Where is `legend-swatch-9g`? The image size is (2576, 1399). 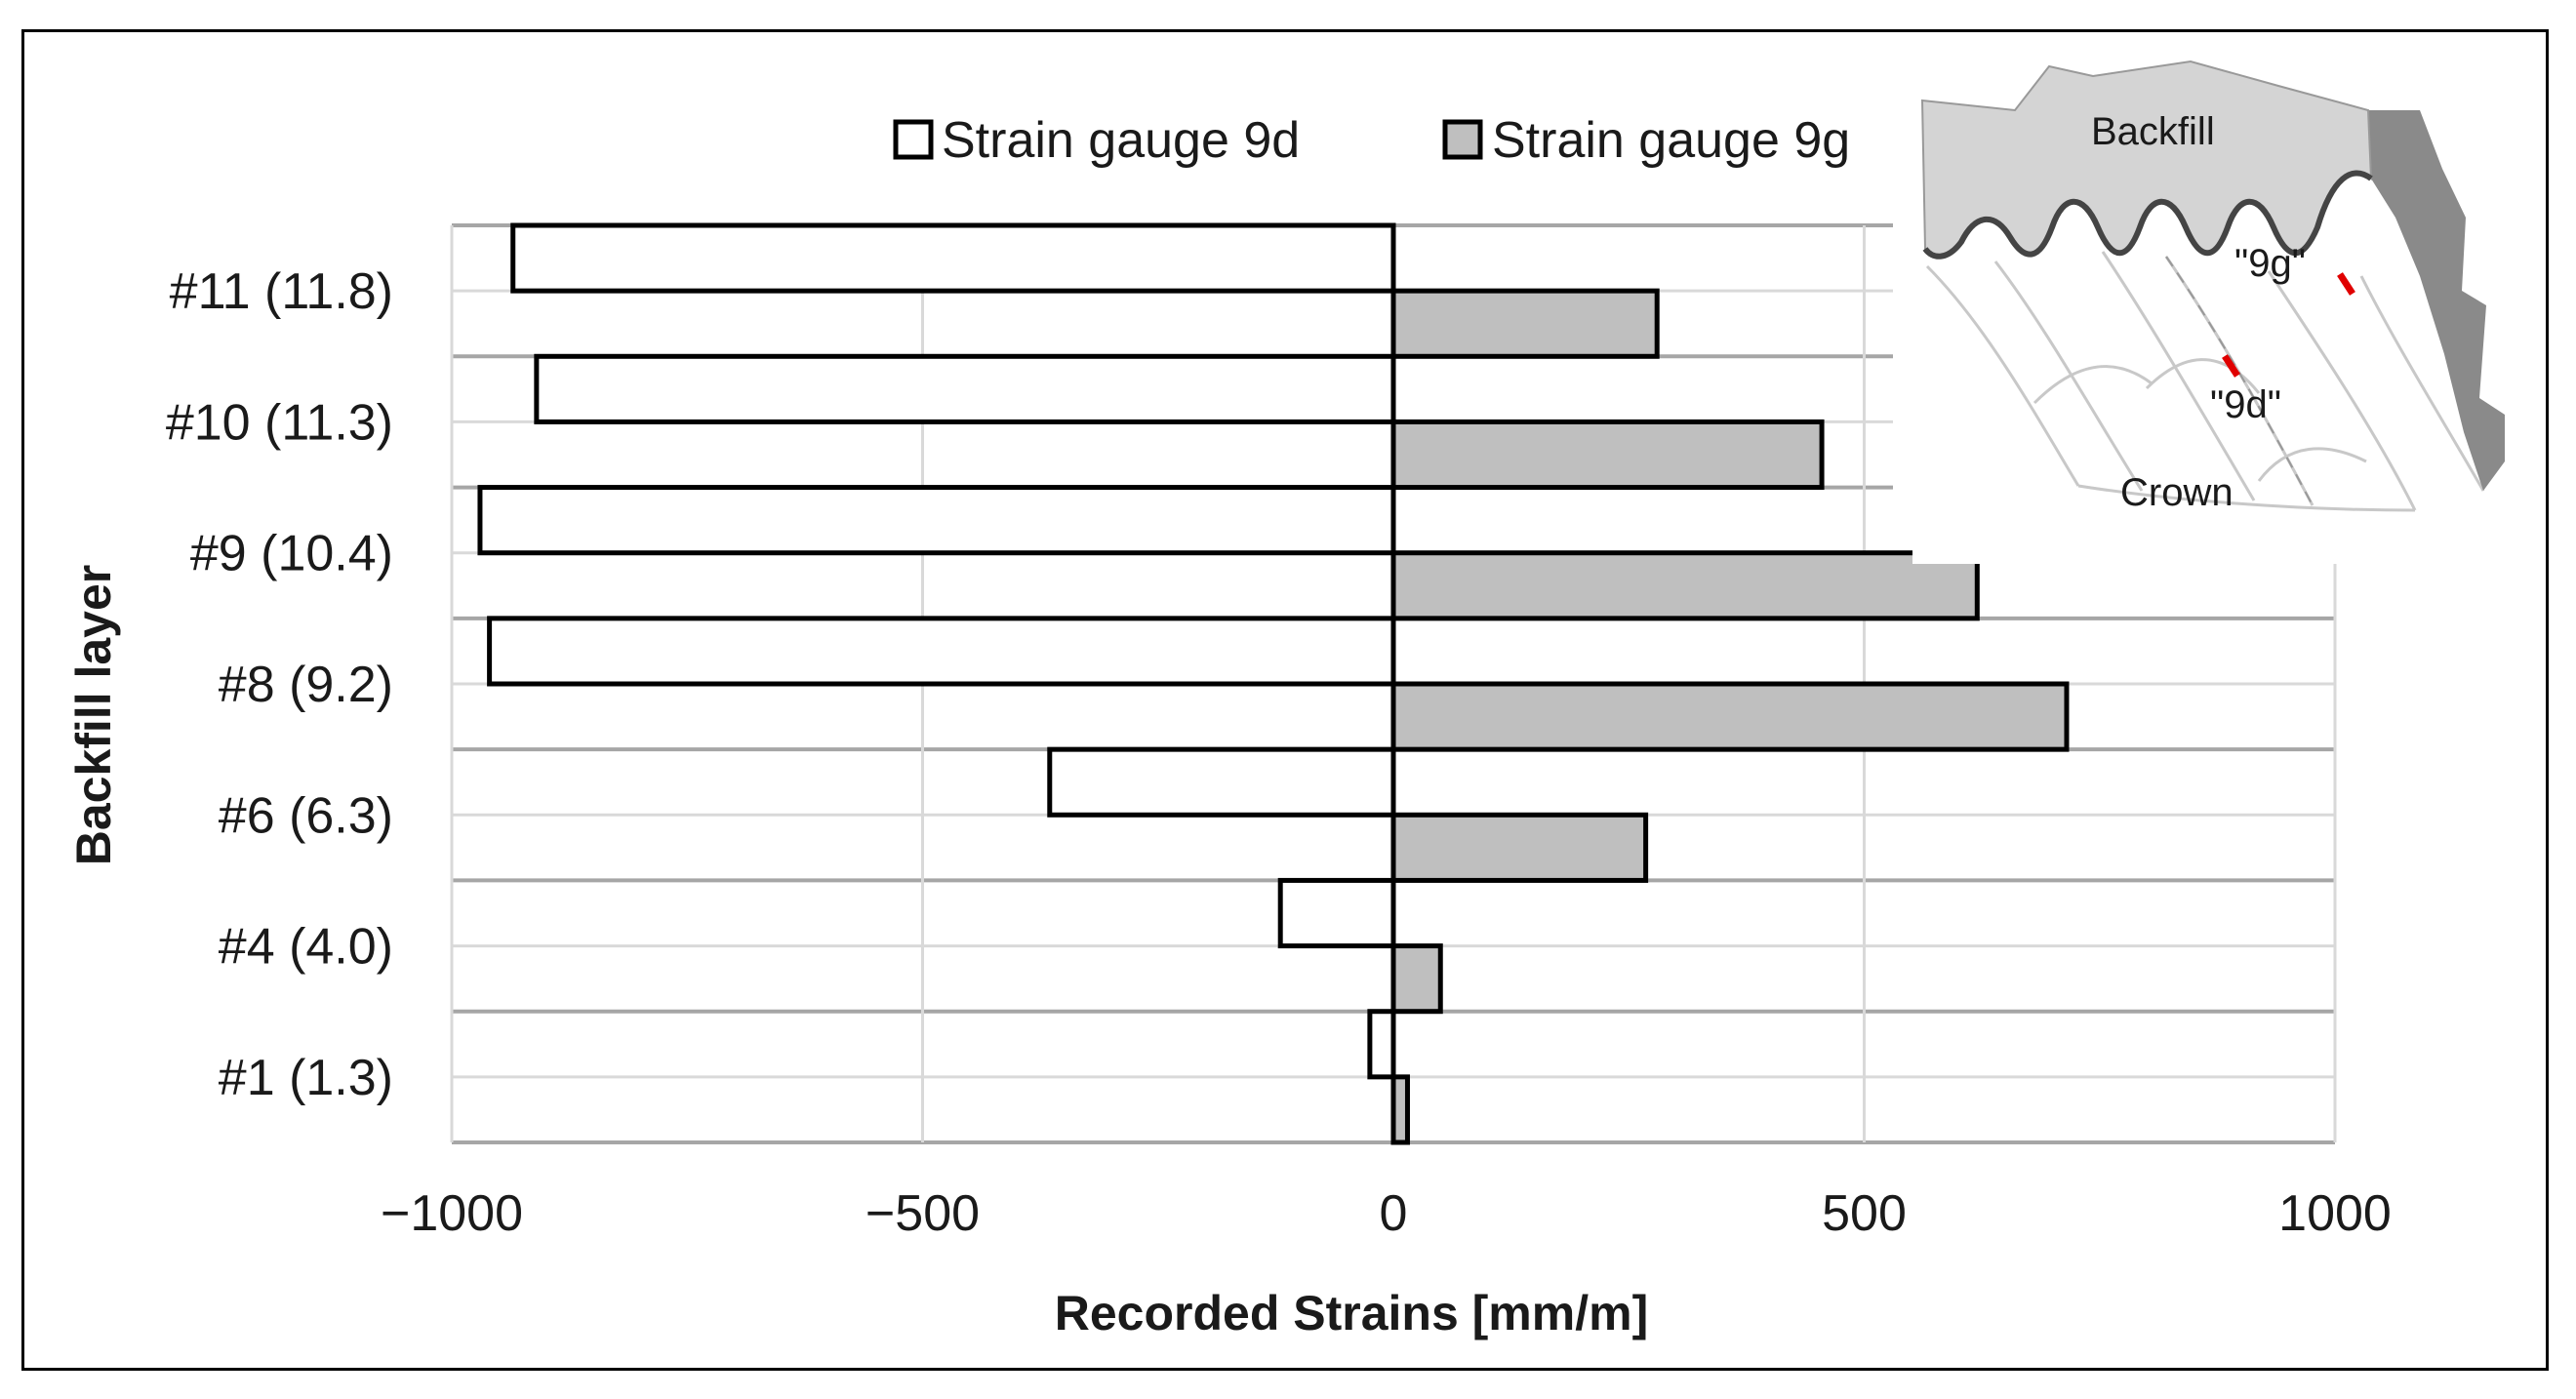
legend-swatch-9g is located at coordinates (1462, 139).